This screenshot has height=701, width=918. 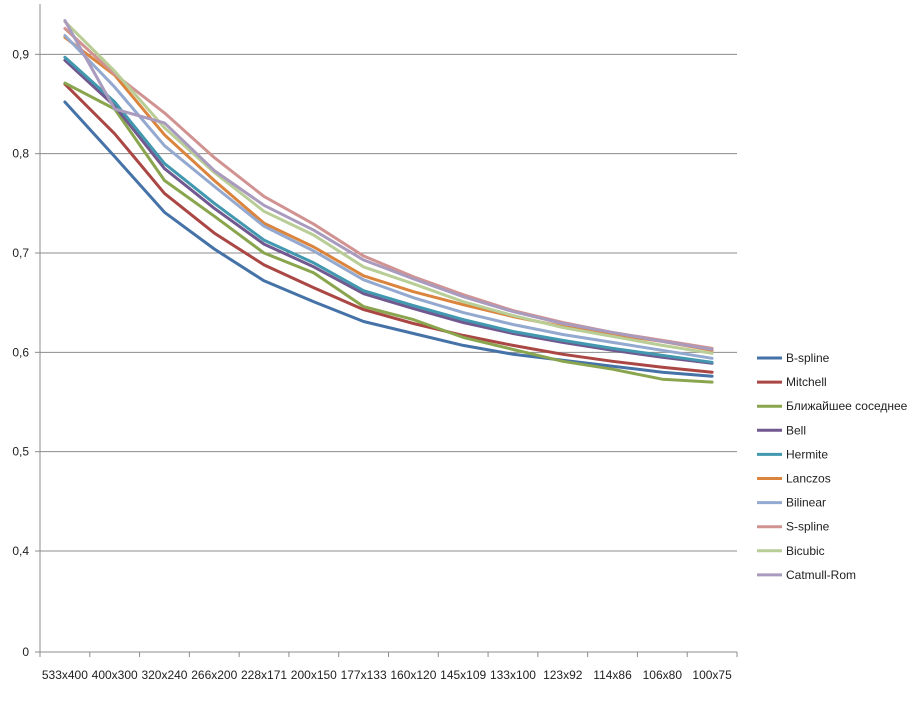 I want to click on legend-label: Bell, so click(x=796, y=430).